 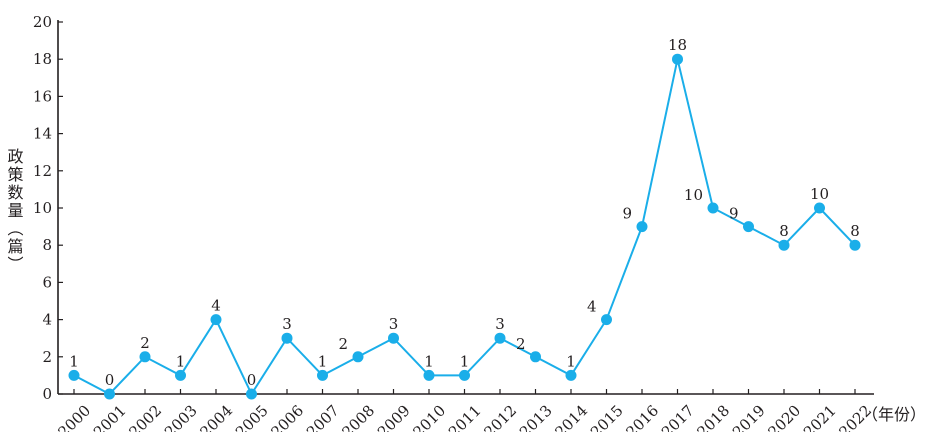 I want to click on x-tick-label: 2018, so click(x=714, y=417).